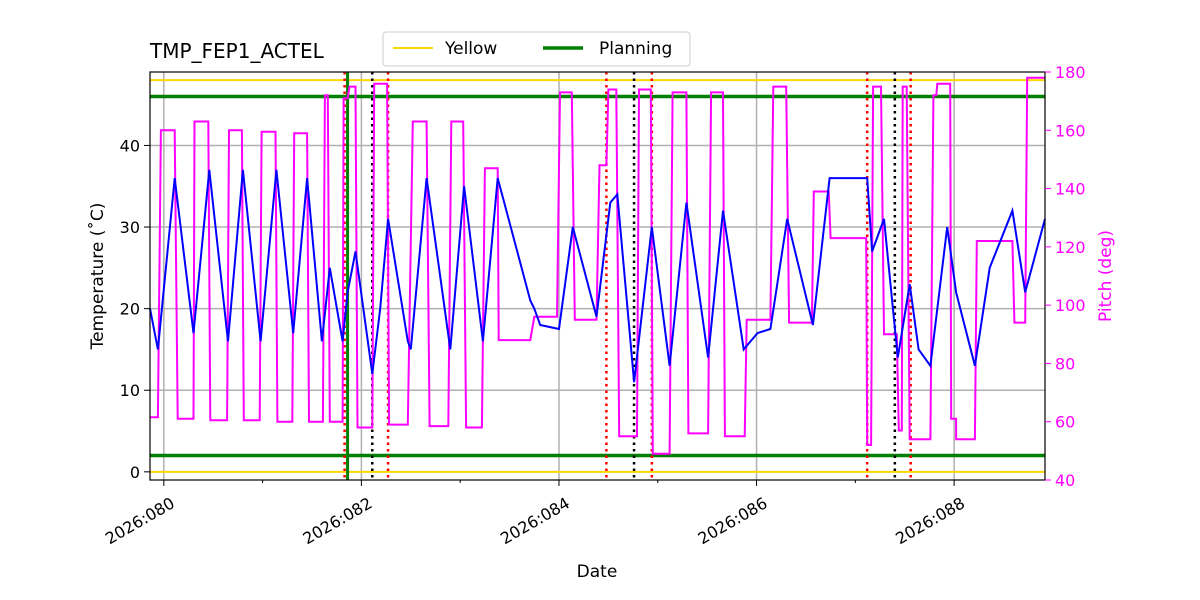  I want to click on y2-tick-label: 160, so click(1070, 130).